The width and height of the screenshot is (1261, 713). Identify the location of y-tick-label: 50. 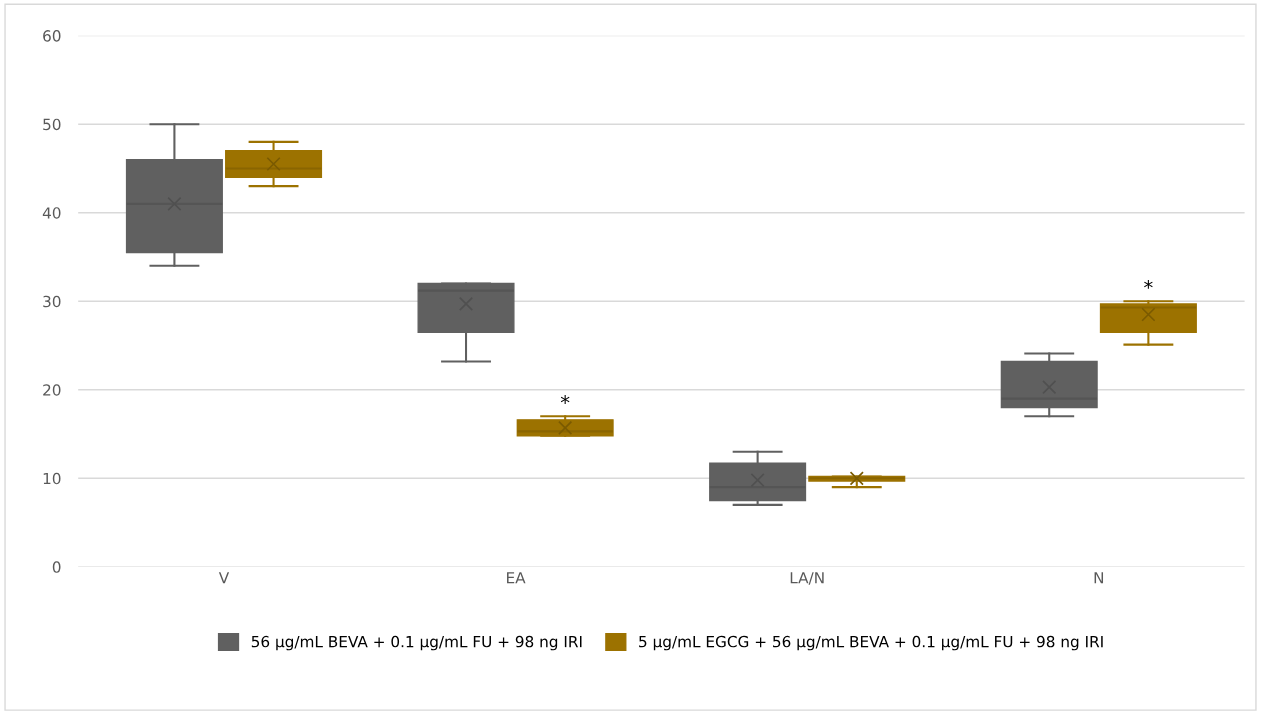
(52, 124).